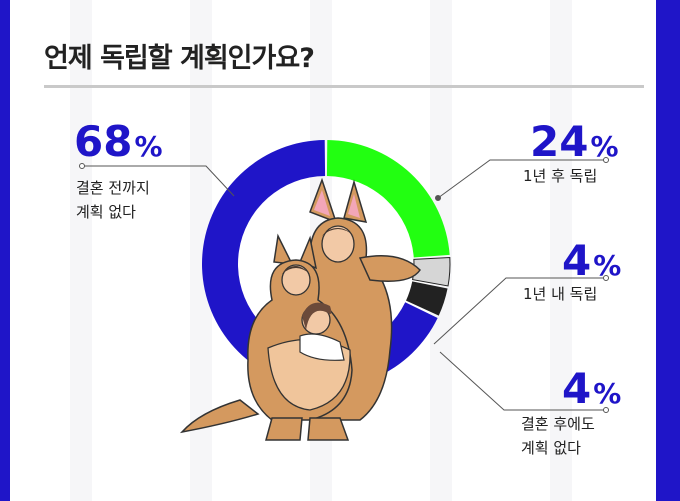  I want to click on value-label-24: 24%, so click(574, 142).